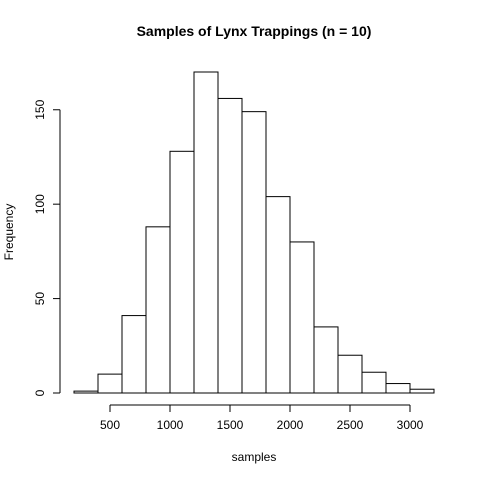  Describe the element at coordinates (40, 299) in the screenshot. I see `y-tick-label: 50` at that location.